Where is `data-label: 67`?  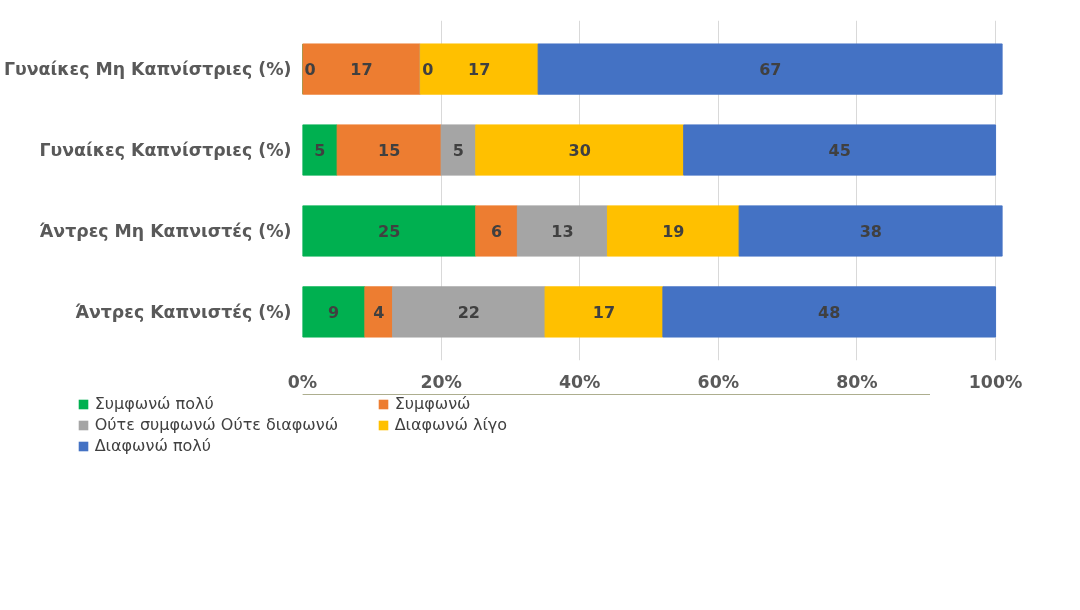 data-label: 67 is located at coordinates (770, 70).